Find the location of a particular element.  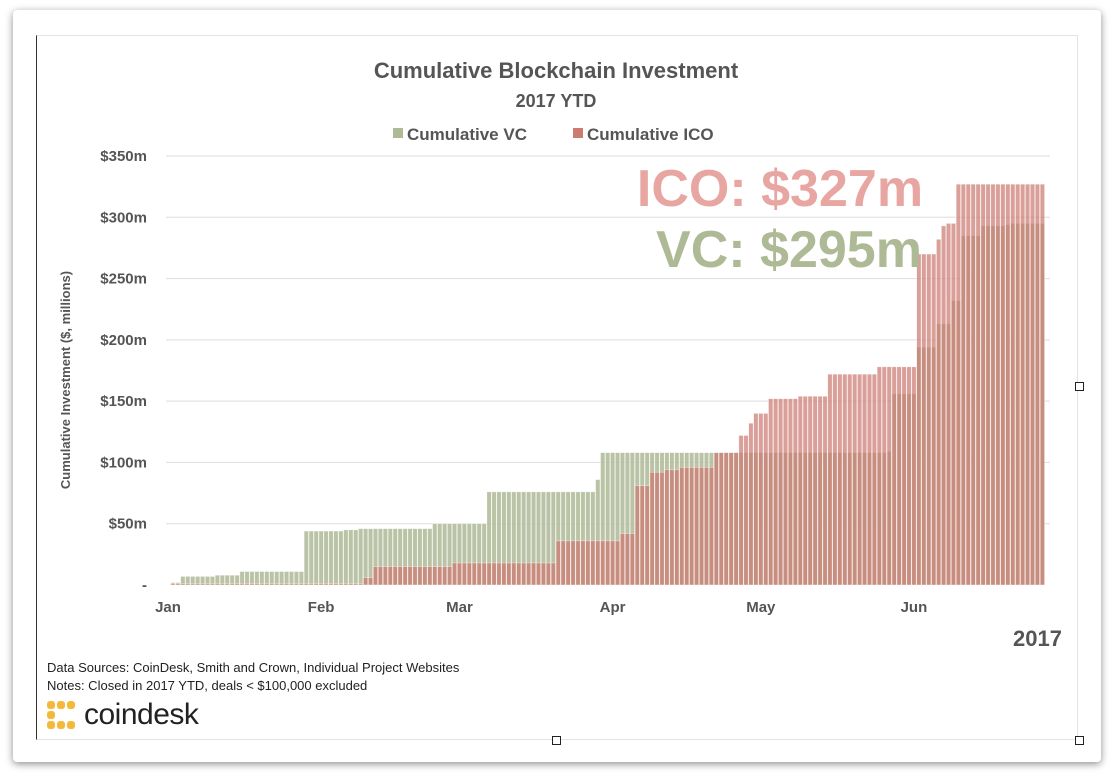

x-axis-ticks: Jan Feb Mar Apr May Jun is located at coordinates (541, 607).